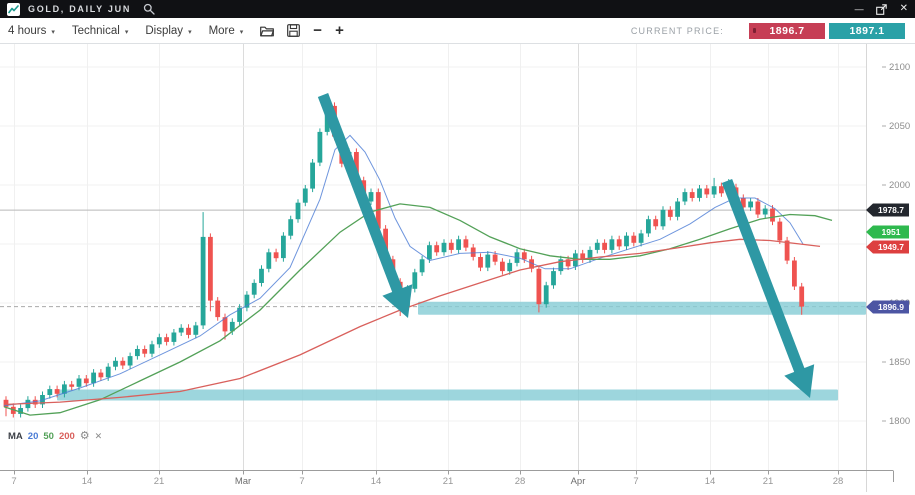 The width and height of the screenshot is (915, 495). What do you see at coordinates (899, 362) in the screenshot?
I see `svg-text: 1850` at bounding box center [899, 362].